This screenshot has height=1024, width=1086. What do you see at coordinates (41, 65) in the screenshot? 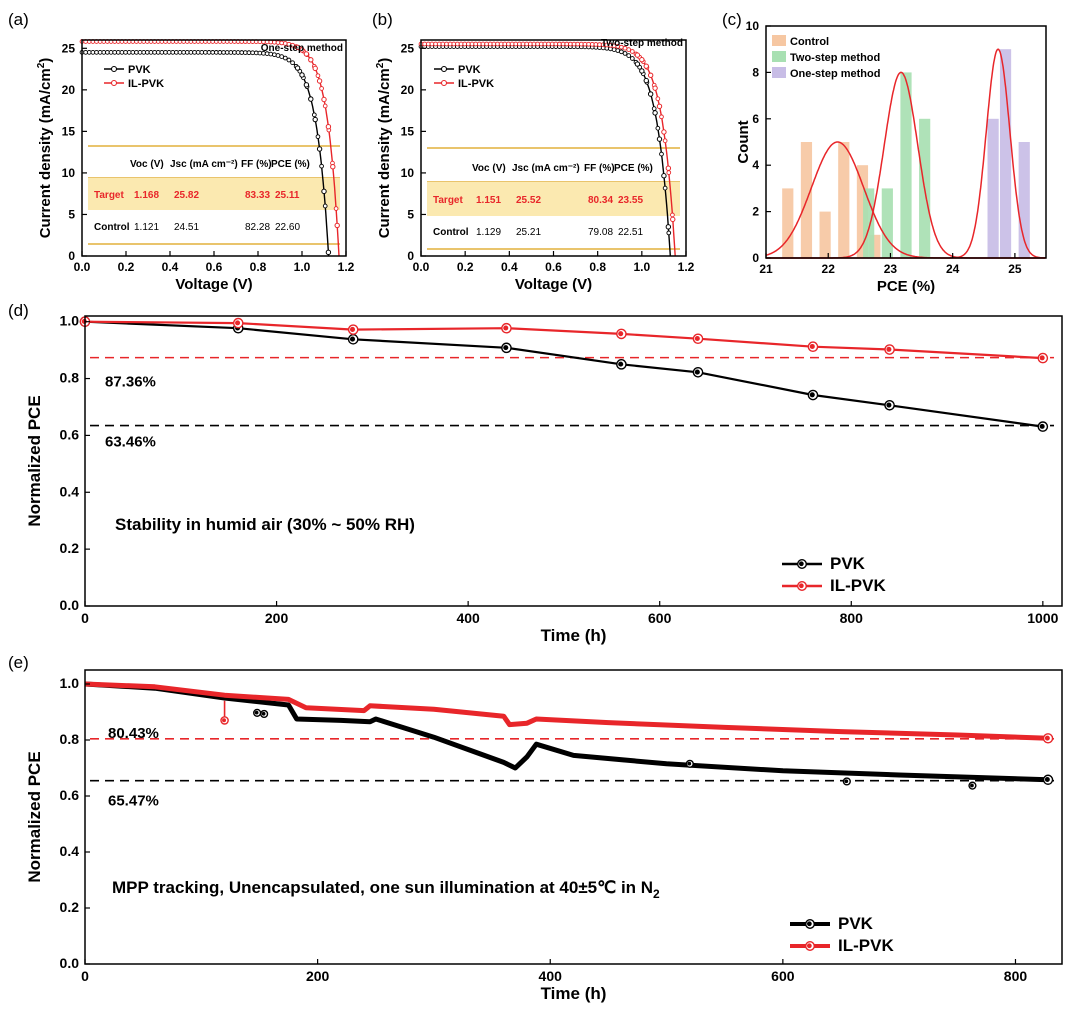
I see `y-axis-label-superscript: 2` at bounding box center [41, 65].